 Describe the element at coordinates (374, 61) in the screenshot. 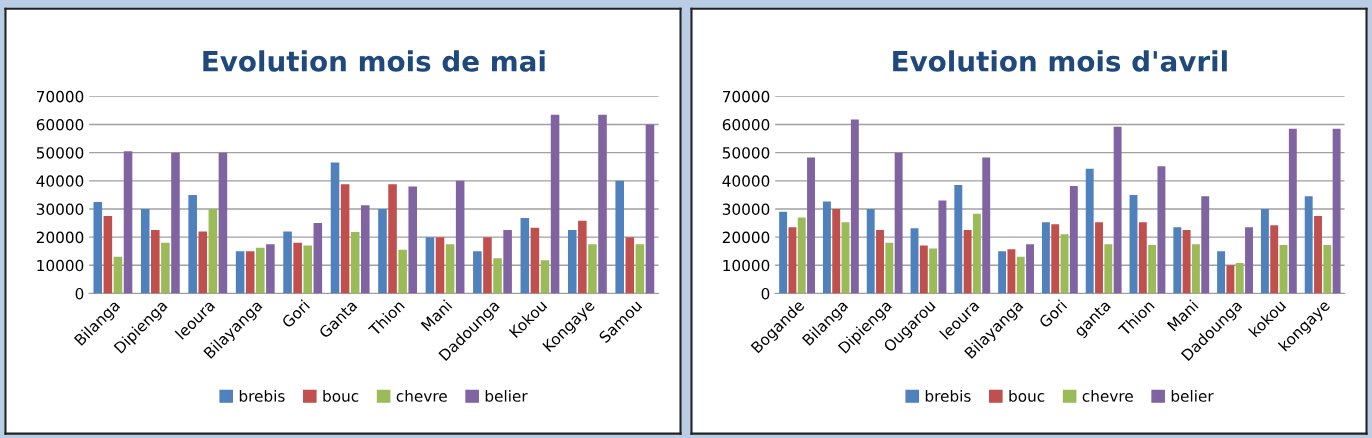

I see `chart-title: Evolution mois de mai` at that location.